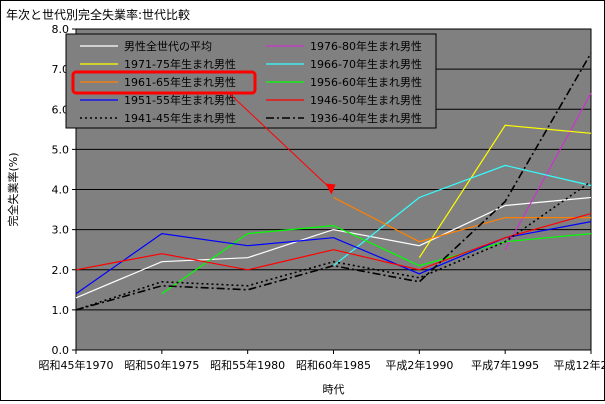 This screenshot has height=404, width=605. I want to click on legend-entry: 1966-70年生まれ男性, so click(366, 64).